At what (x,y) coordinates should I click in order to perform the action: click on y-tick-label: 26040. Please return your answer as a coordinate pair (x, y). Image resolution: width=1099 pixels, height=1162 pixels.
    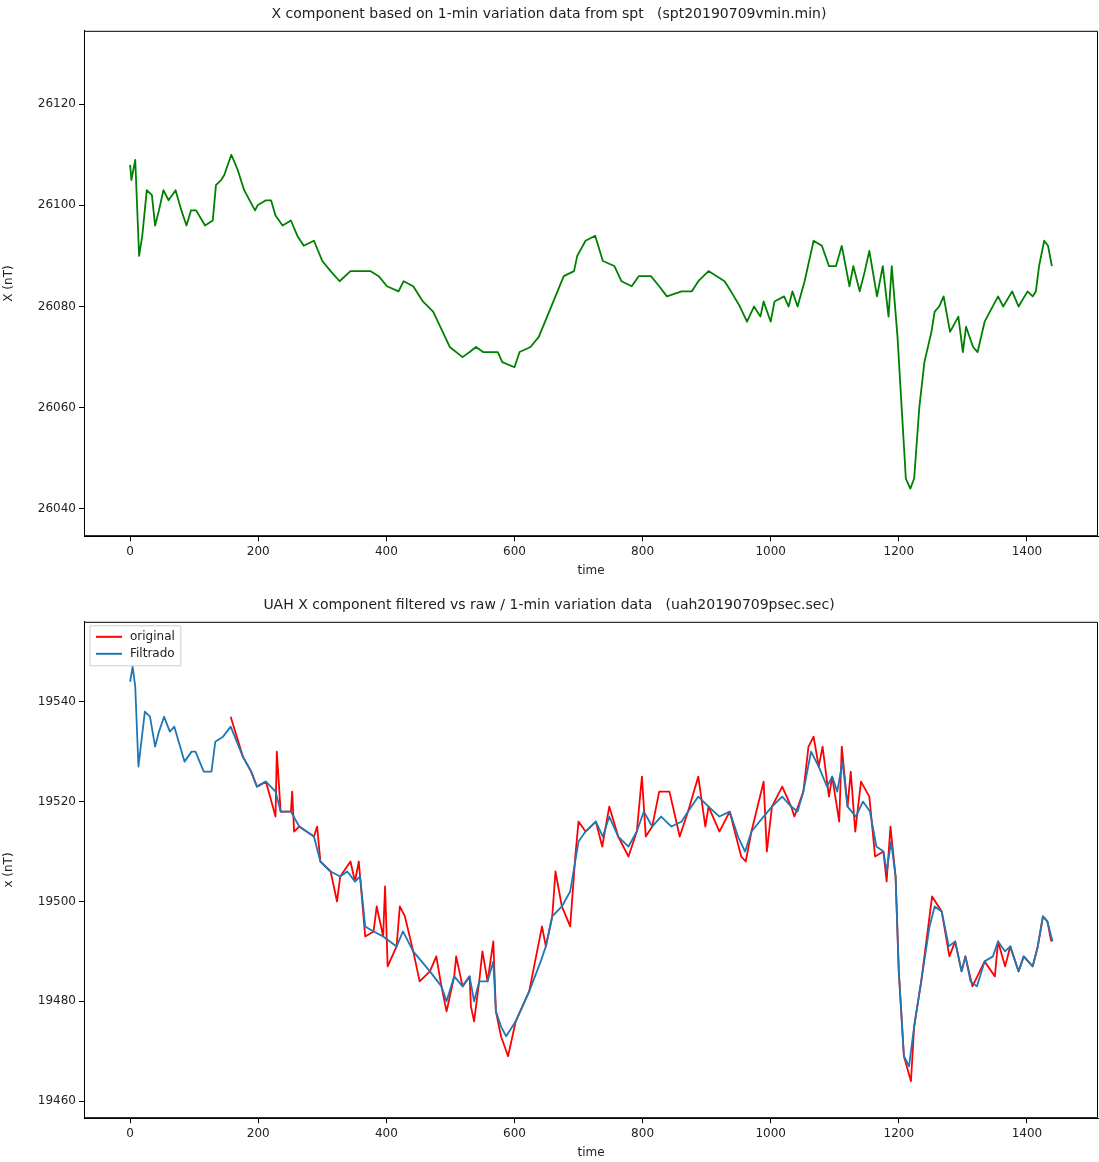
    Looking at the image, I should click on (56, 508).